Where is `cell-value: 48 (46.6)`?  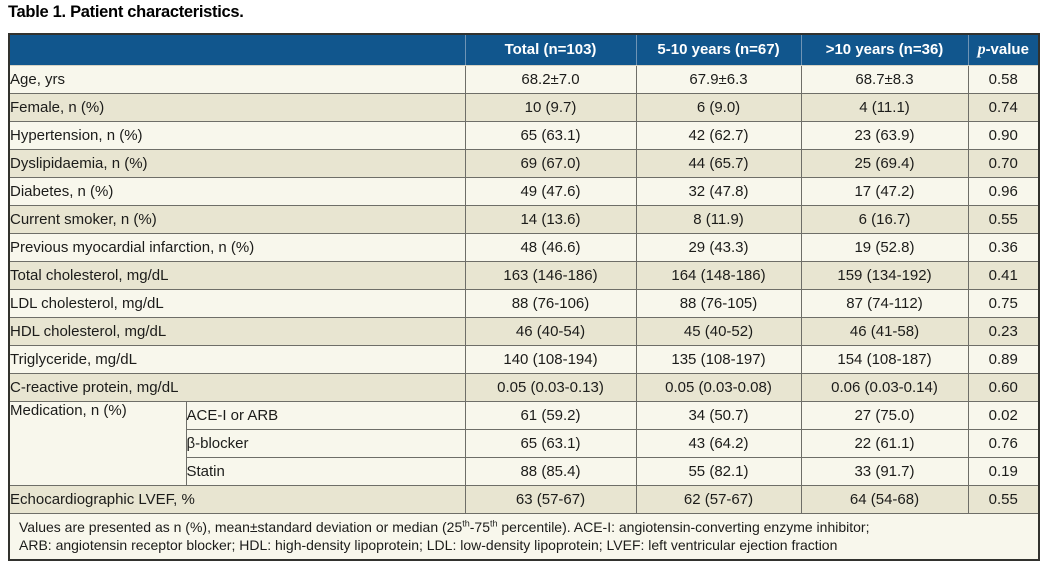 cell-value: 48 (46.6) is located at coordinates (550, 247).